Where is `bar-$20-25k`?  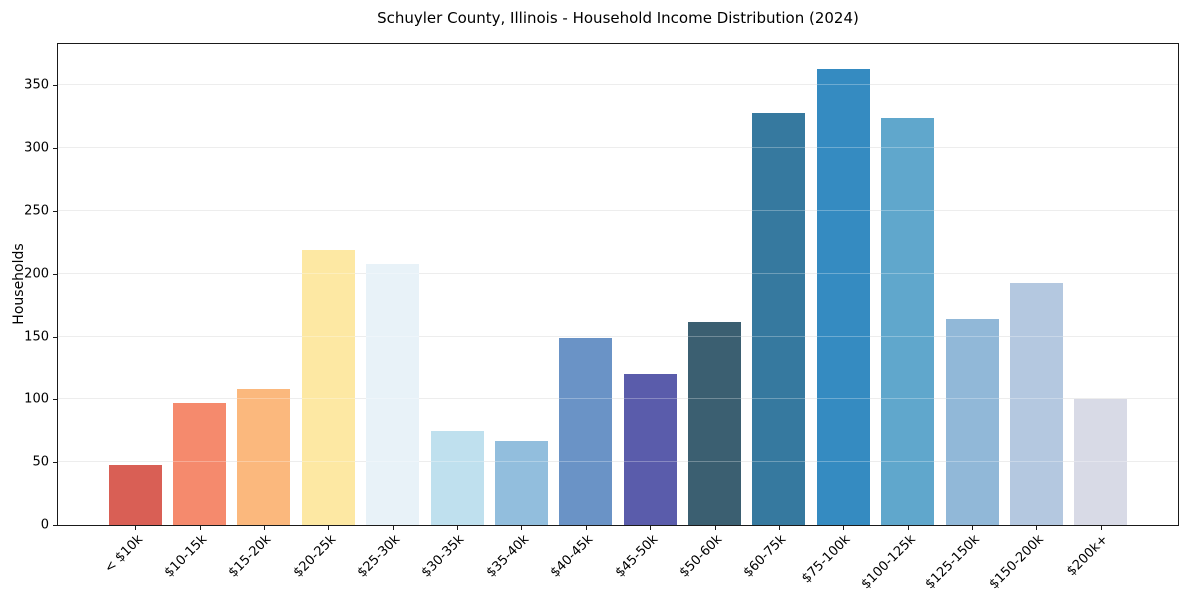 bar-$20-25k is located at coordinates (328, 387).